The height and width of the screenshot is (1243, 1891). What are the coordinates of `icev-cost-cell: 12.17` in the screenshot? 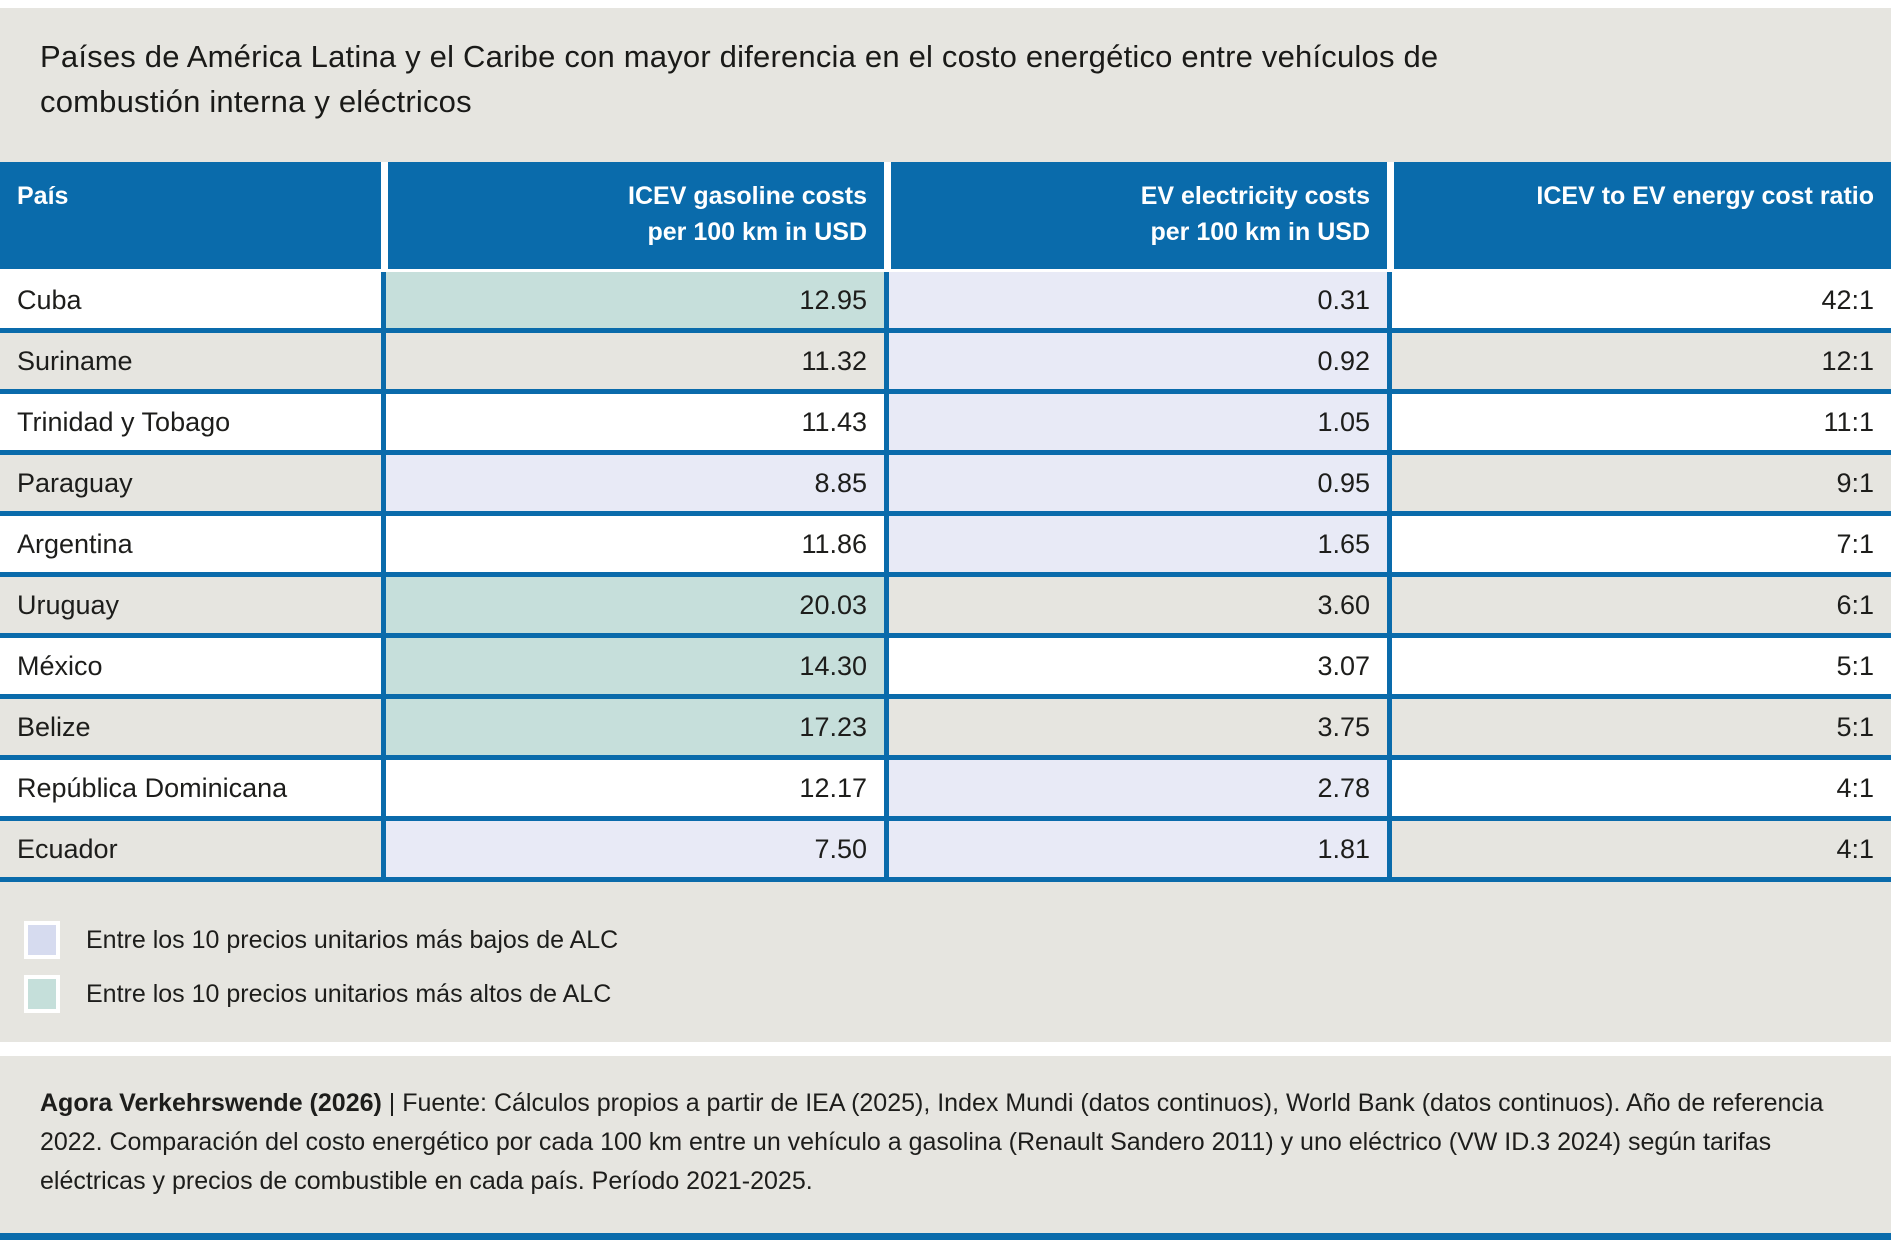 It's located at (632, 788).